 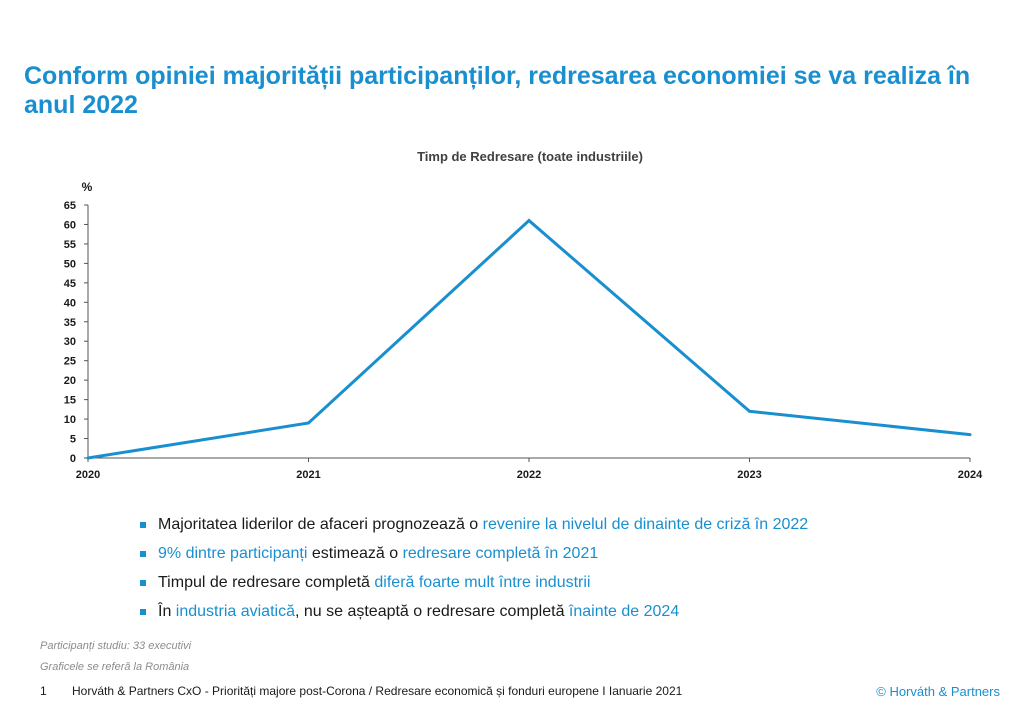 I want to click on x-tick-label: 2020, so click(x=88, y=475).